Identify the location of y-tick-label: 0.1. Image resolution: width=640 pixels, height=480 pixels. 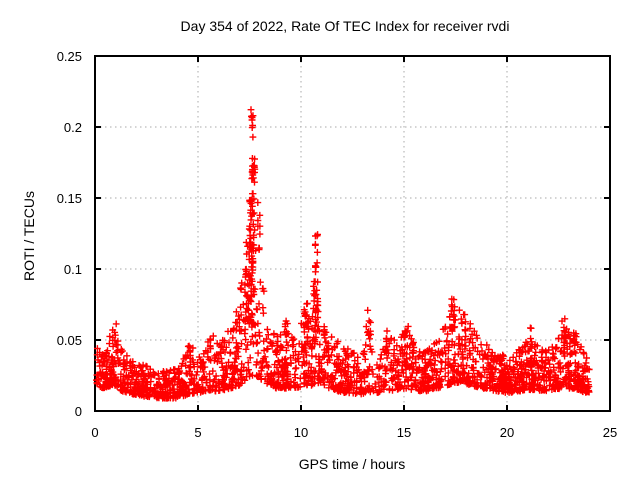
(73, 269).